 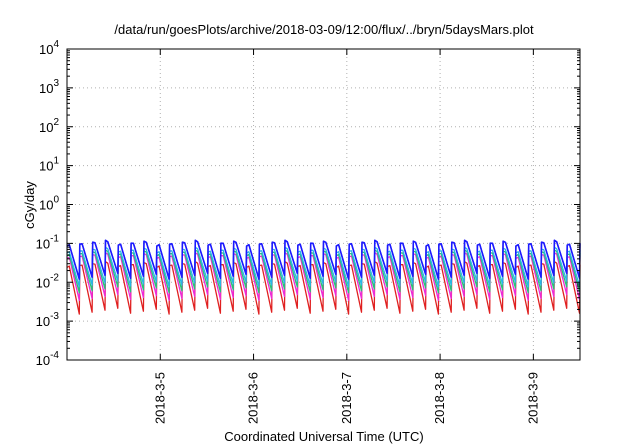 What do you see at coordinates (532, 398) in the screenshot?
I see `x-tick-label: 2018-3-9` at bounding box center [532, 398].